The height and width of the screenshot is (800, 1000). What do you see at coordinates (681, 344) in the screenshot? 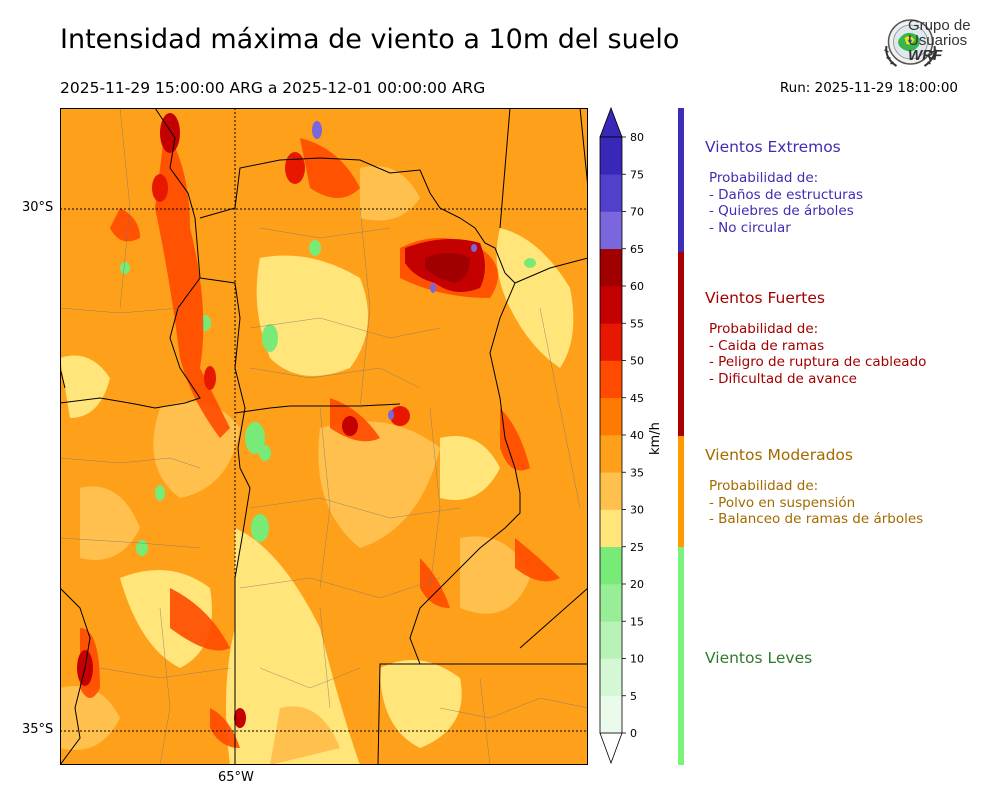
I see `category-bar-strong` at bounding box center [681, 344].